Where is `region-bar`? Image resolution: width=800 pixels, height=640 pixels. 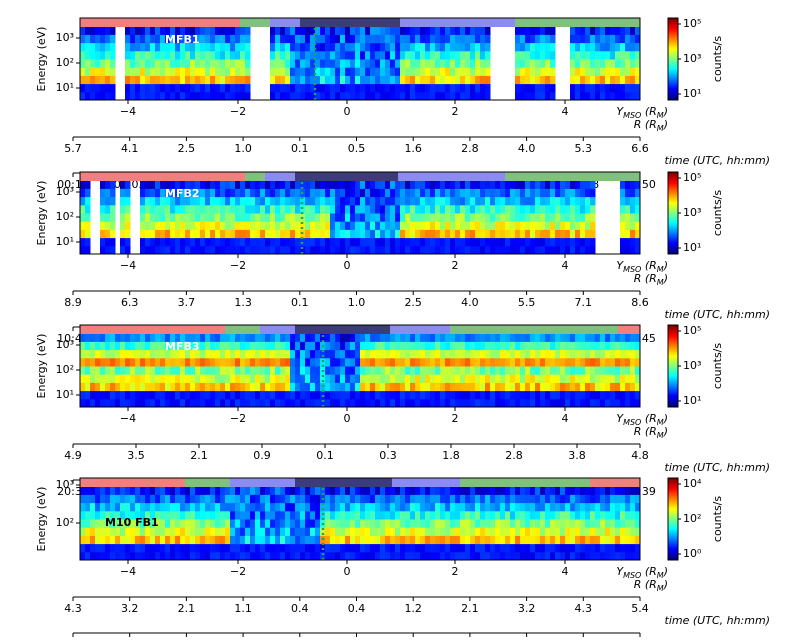 region-bar is located at coordinates (350, 22).